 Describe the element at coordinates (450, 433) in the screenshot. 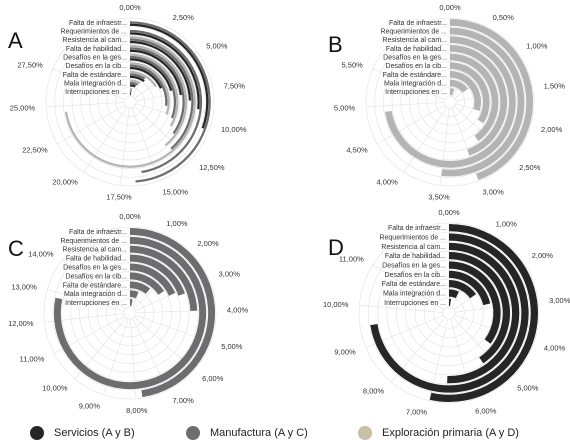

I see `legend-label-exploracion: Exploración primaria (A y D)` at that location.